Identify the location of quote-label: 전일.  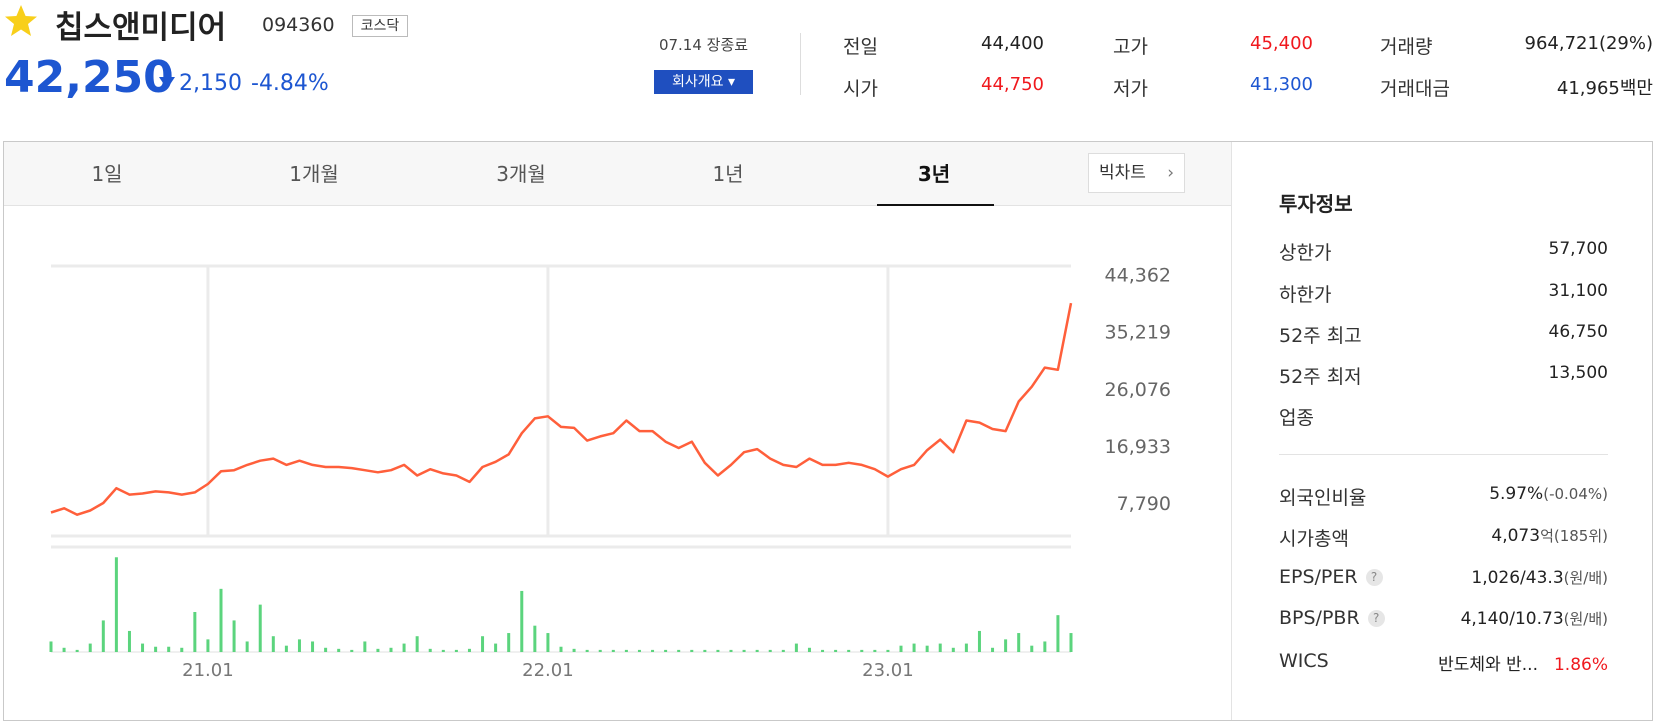
(860, 47).